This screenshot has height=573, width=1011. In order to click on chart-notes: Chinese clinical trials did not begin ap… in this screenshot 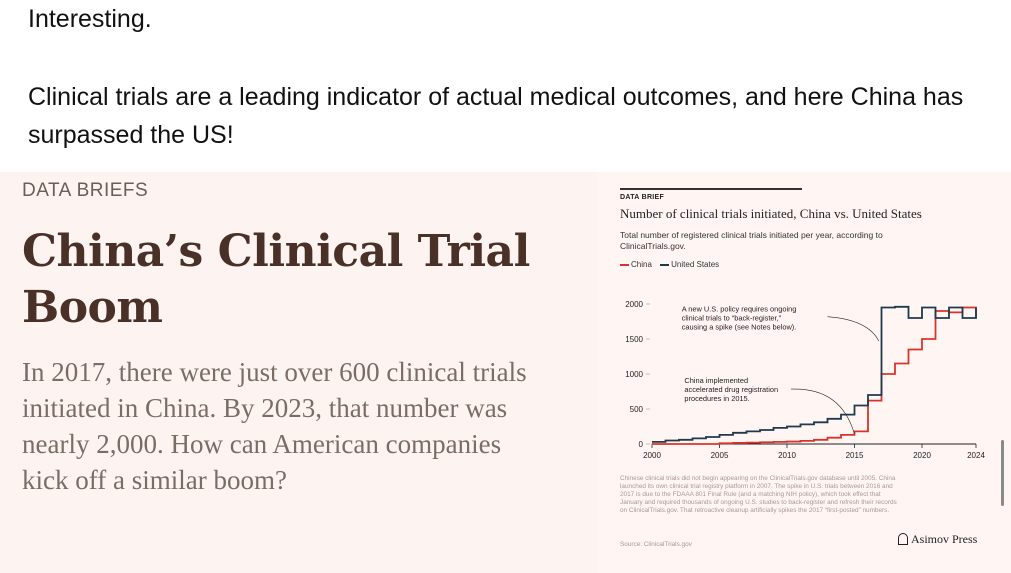, I will do `click(758, 495)`.